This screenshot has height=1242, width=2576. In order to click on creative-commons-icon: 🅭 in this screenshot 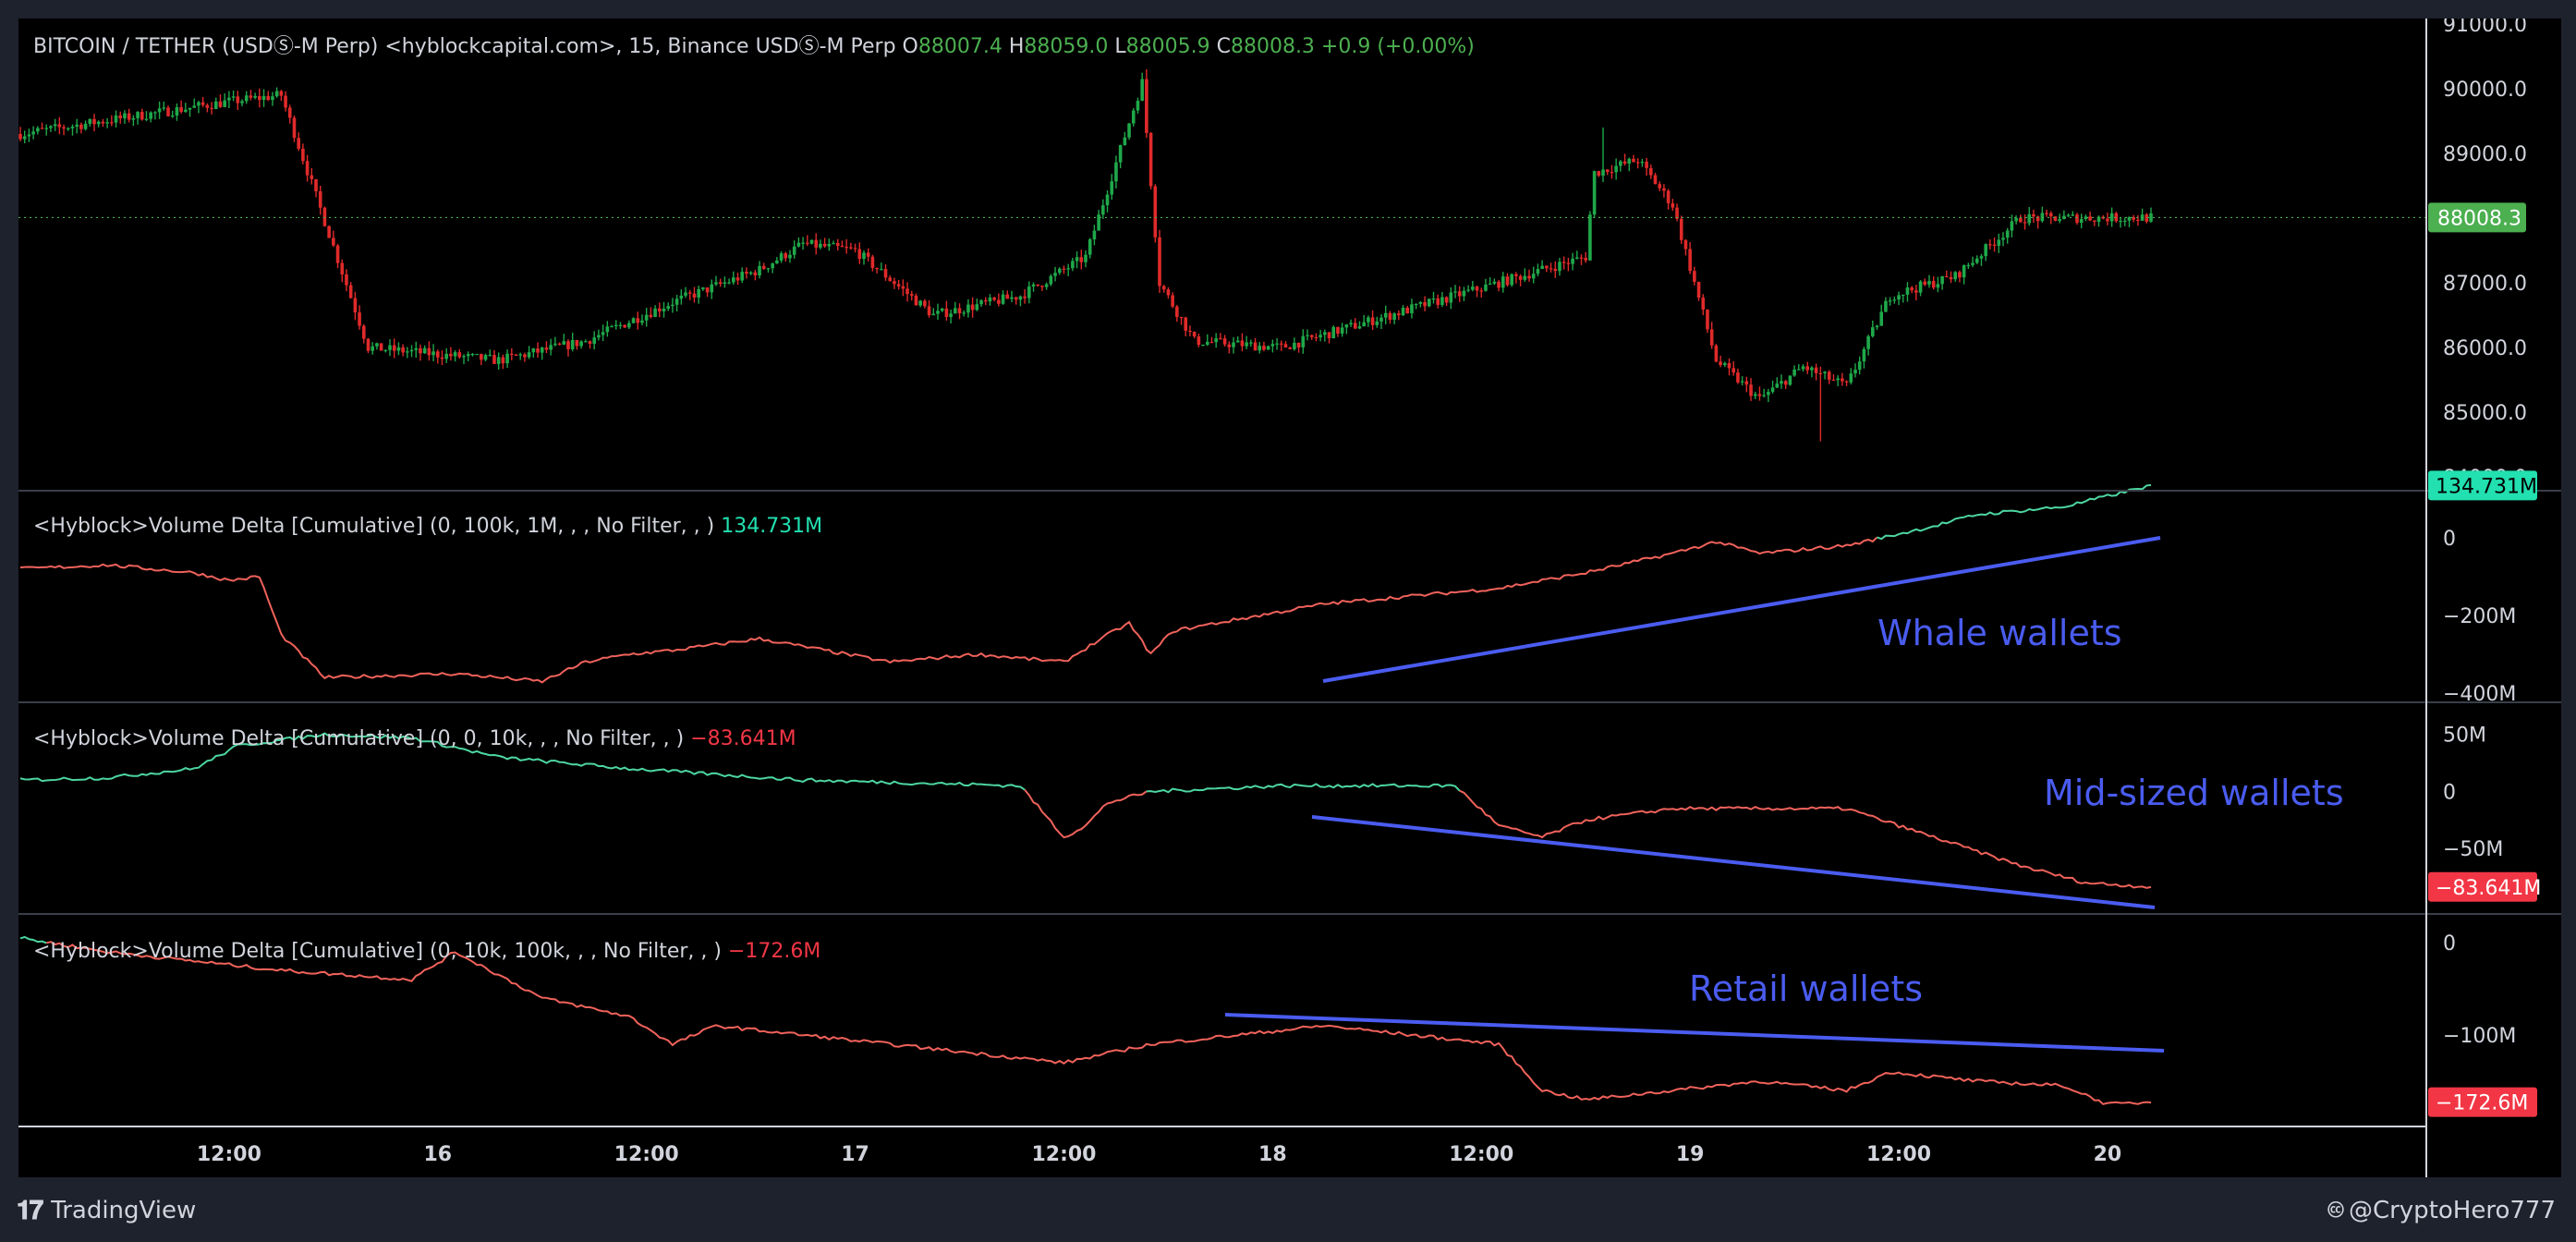, I will do `click(2335, 1210)`.